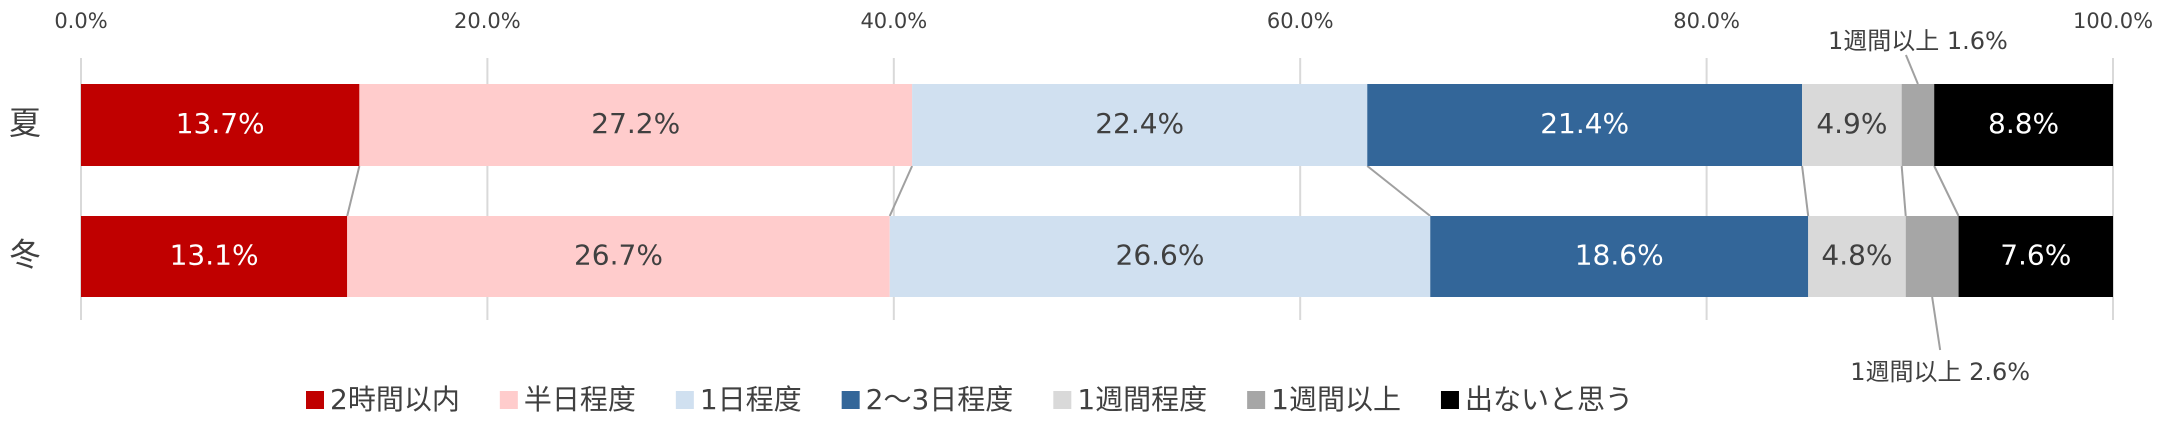  Describe the element at coordinates (1940, 372) in the screenshot. I see `data-label: 1週間以上 2.6%` at that location.